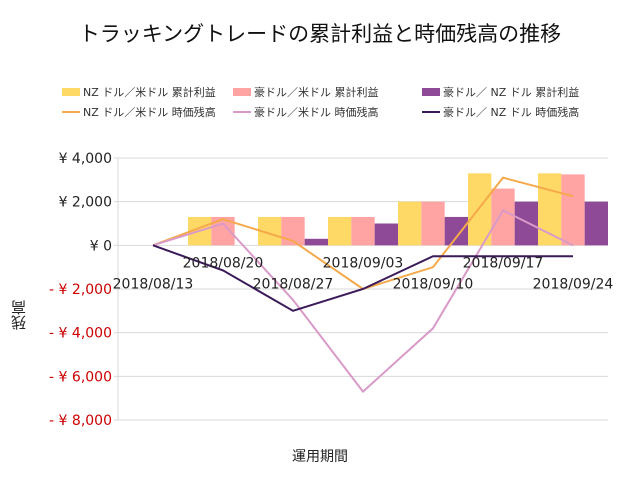 Image resolution: width=640 pixels, height=480 pixels. I want to click on y-tick-label: ¥ 4,000, so click(85, 159).